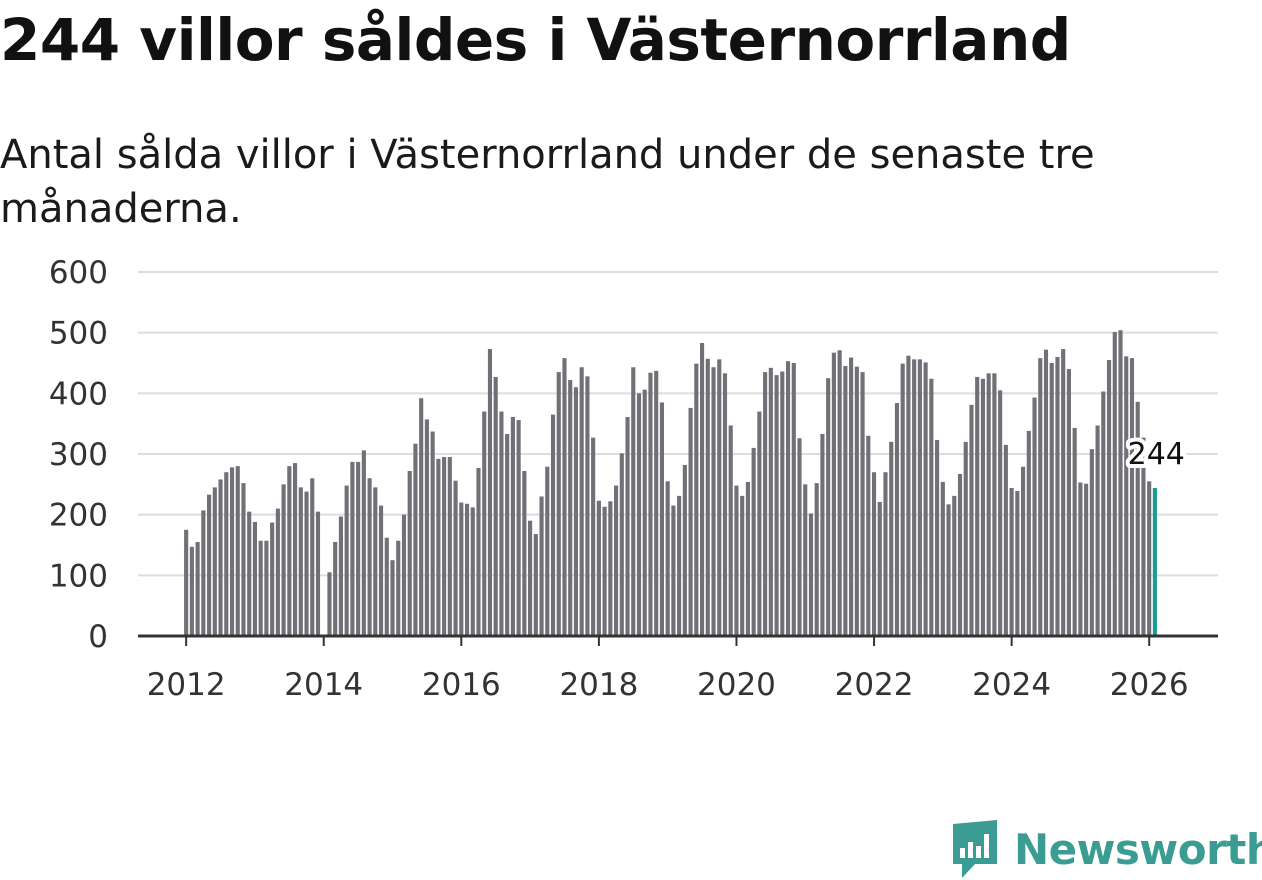 The width and height of the screenshot is (1262, 880). Describe the element at coordinates (1011, 685) in the screenshot. I see `x-tick-label: 2024` at that location.